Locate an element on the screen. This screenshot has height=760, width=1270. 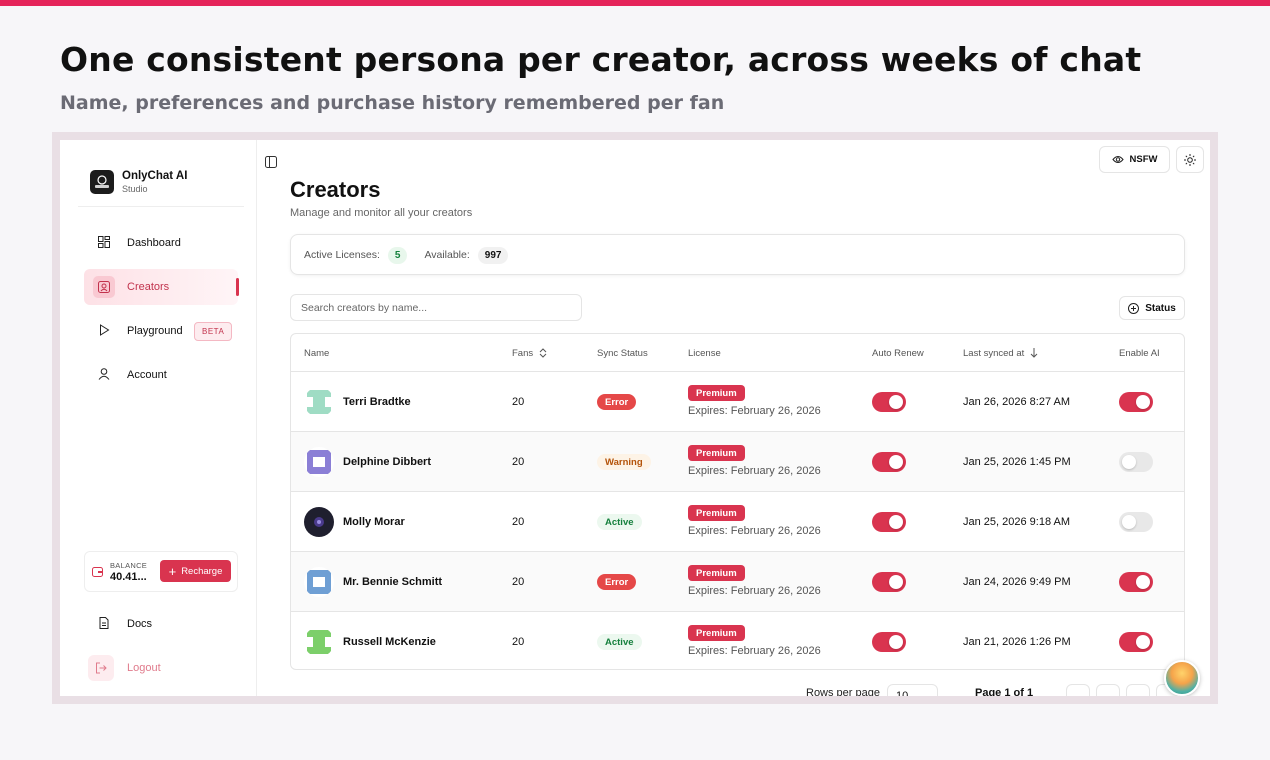
nav-item: Creators is located at coordinates (161, 287).